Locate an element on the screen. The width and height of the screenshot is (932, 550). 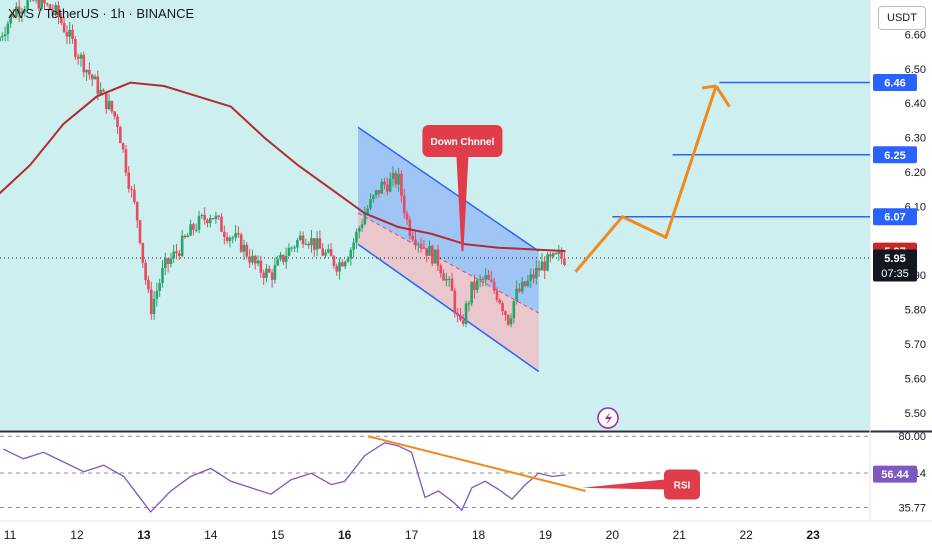
channel-callout-text: Down Chnnel is located at coordinates (462, 142).